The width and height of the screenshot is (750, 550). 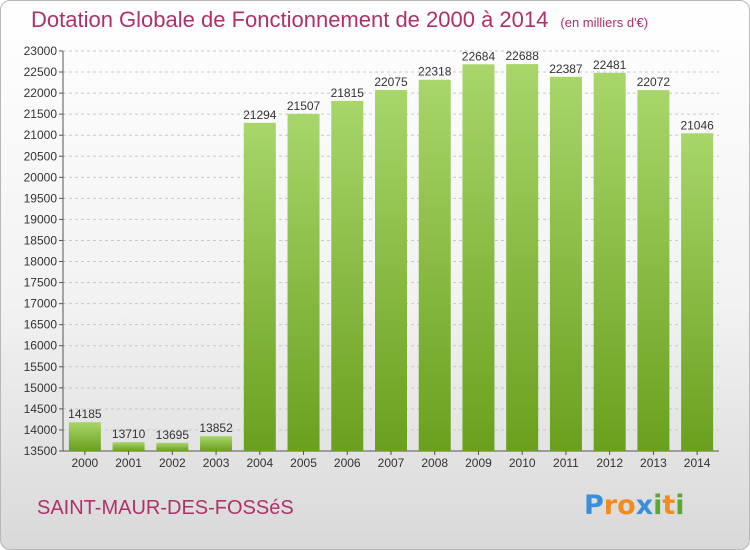 What do you see at coordinates (653, 463) in the screenshot?
I see `x-tick-label-2013: 2013` at bounding box center [653, 463].